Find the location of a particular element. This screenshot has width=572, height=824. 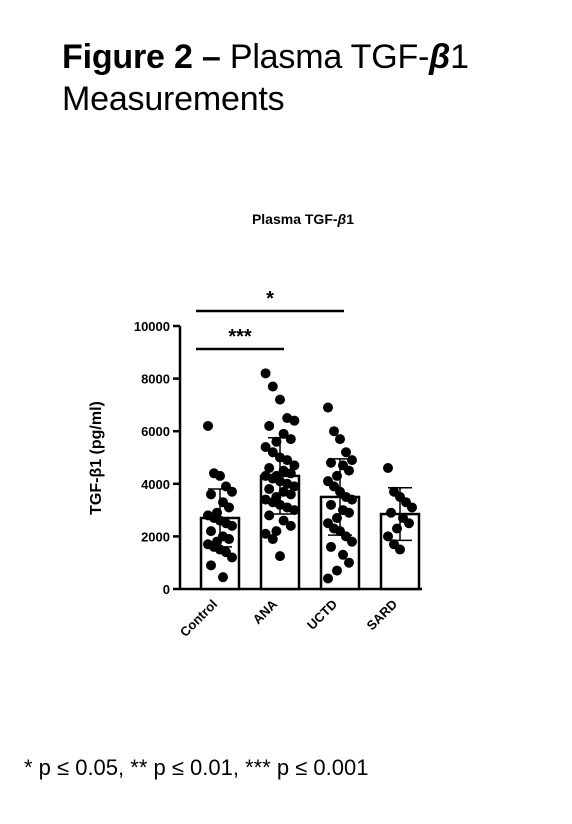

chart-title: Plasma TGF-β1 is located at coordinates (303, 219).